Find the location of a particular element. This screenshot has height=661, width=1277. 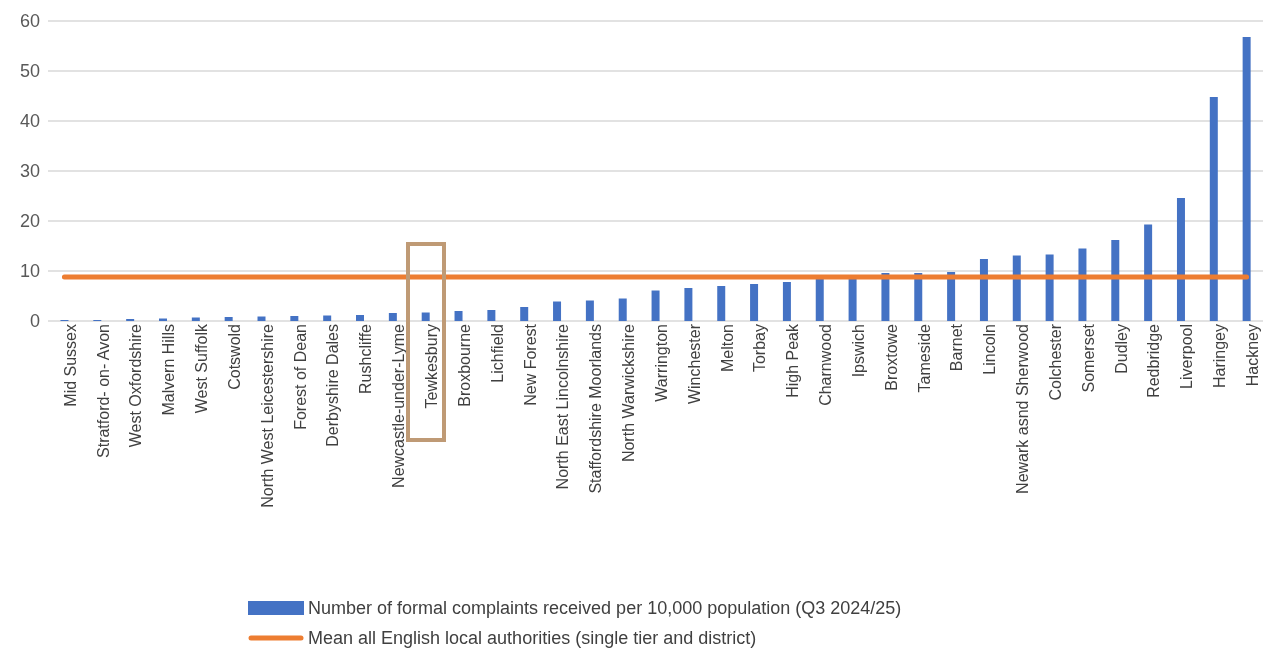

x-tick-label: High Peak is located at coordinates (793, 360).